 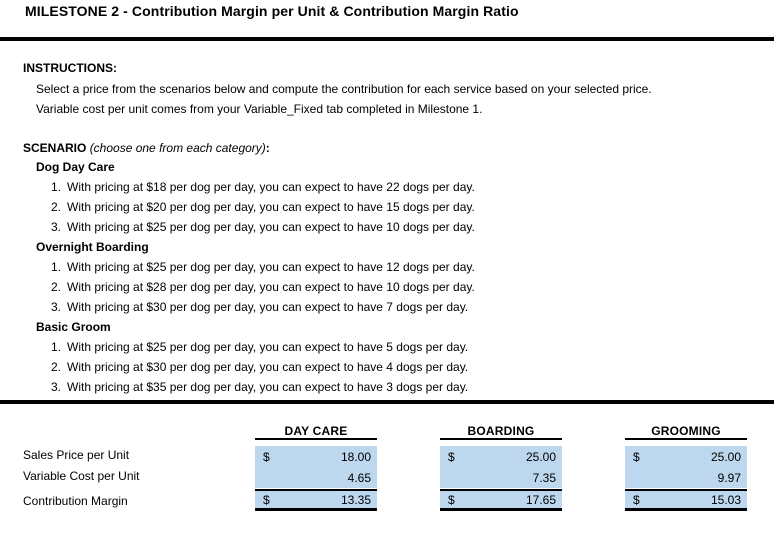 What do you see at coordinates (70, 68) in the screenshot?
I see `instructions-heading: INSTRUCTIONS:` at bounding box center [70, 68].